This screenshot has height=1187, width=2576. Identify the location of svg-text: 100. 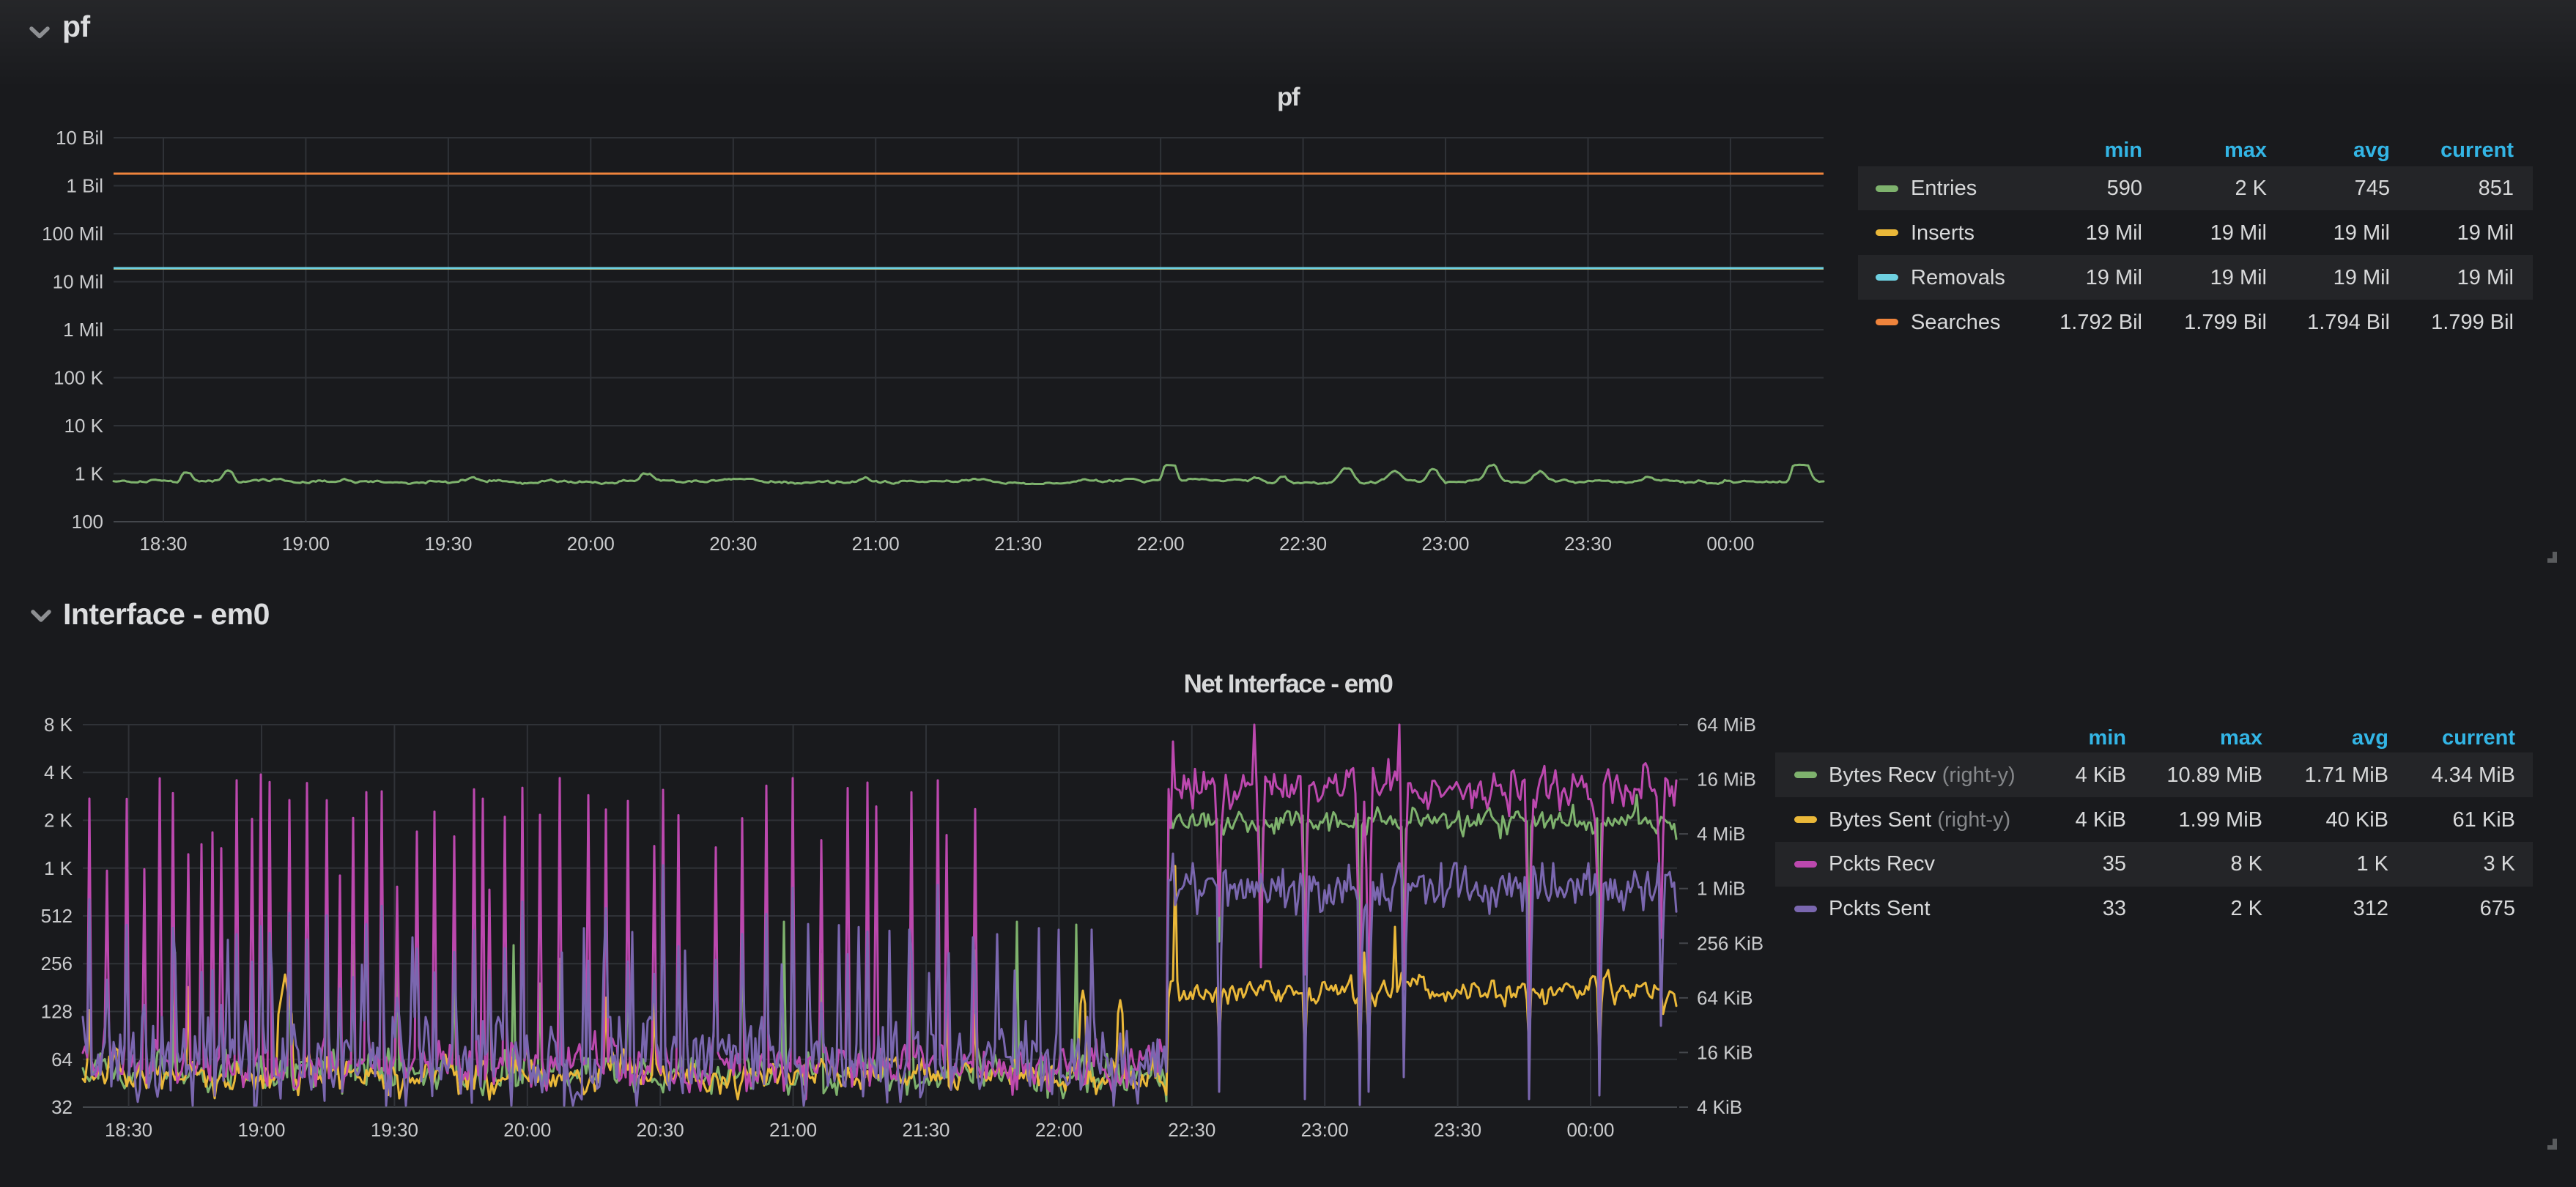
(87, 522).